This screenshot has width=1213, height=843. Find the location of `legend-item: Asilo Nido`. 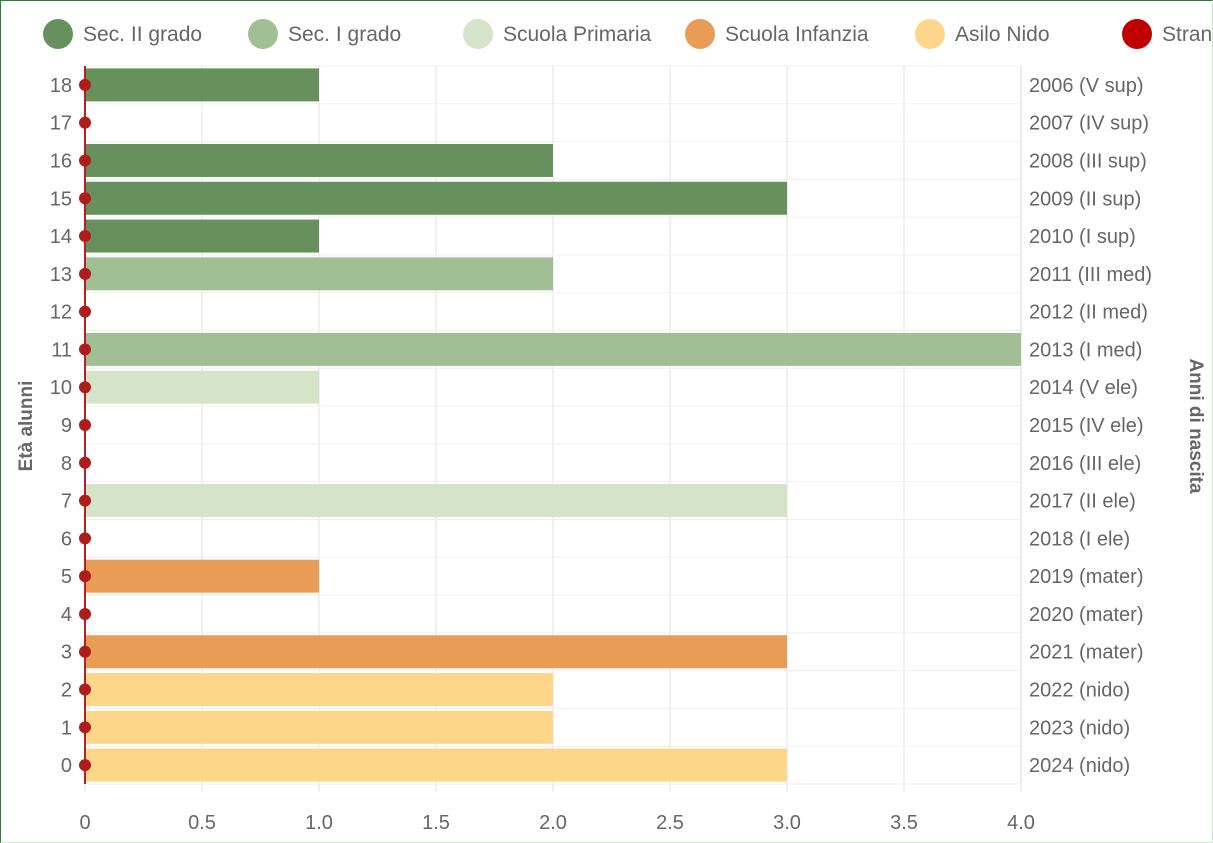

legend-item: Asilo Nido is located at coordinates (982, 34).